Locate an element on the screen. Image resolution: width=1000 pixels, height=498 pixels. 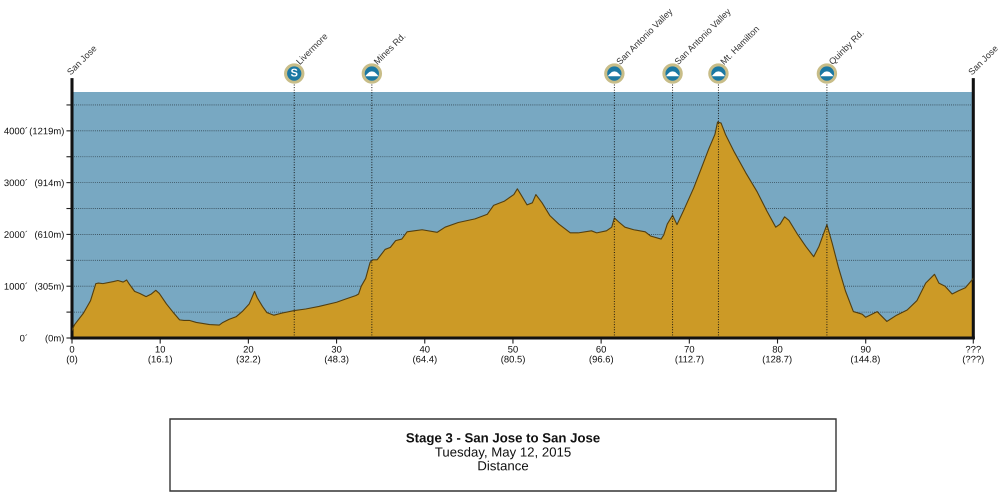
x2-tick-label: (???) is located at coordinates (973, 360).